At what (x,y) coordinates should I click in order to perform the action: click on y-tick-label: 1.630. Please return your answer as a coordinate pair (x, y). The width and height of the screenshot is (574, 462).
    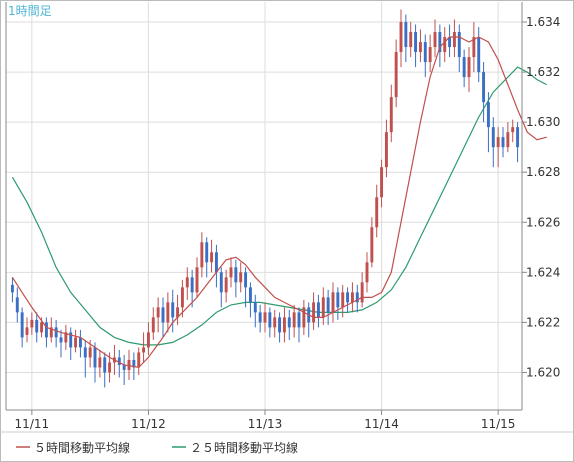
    Looking at the image, I should click on (543, 122).